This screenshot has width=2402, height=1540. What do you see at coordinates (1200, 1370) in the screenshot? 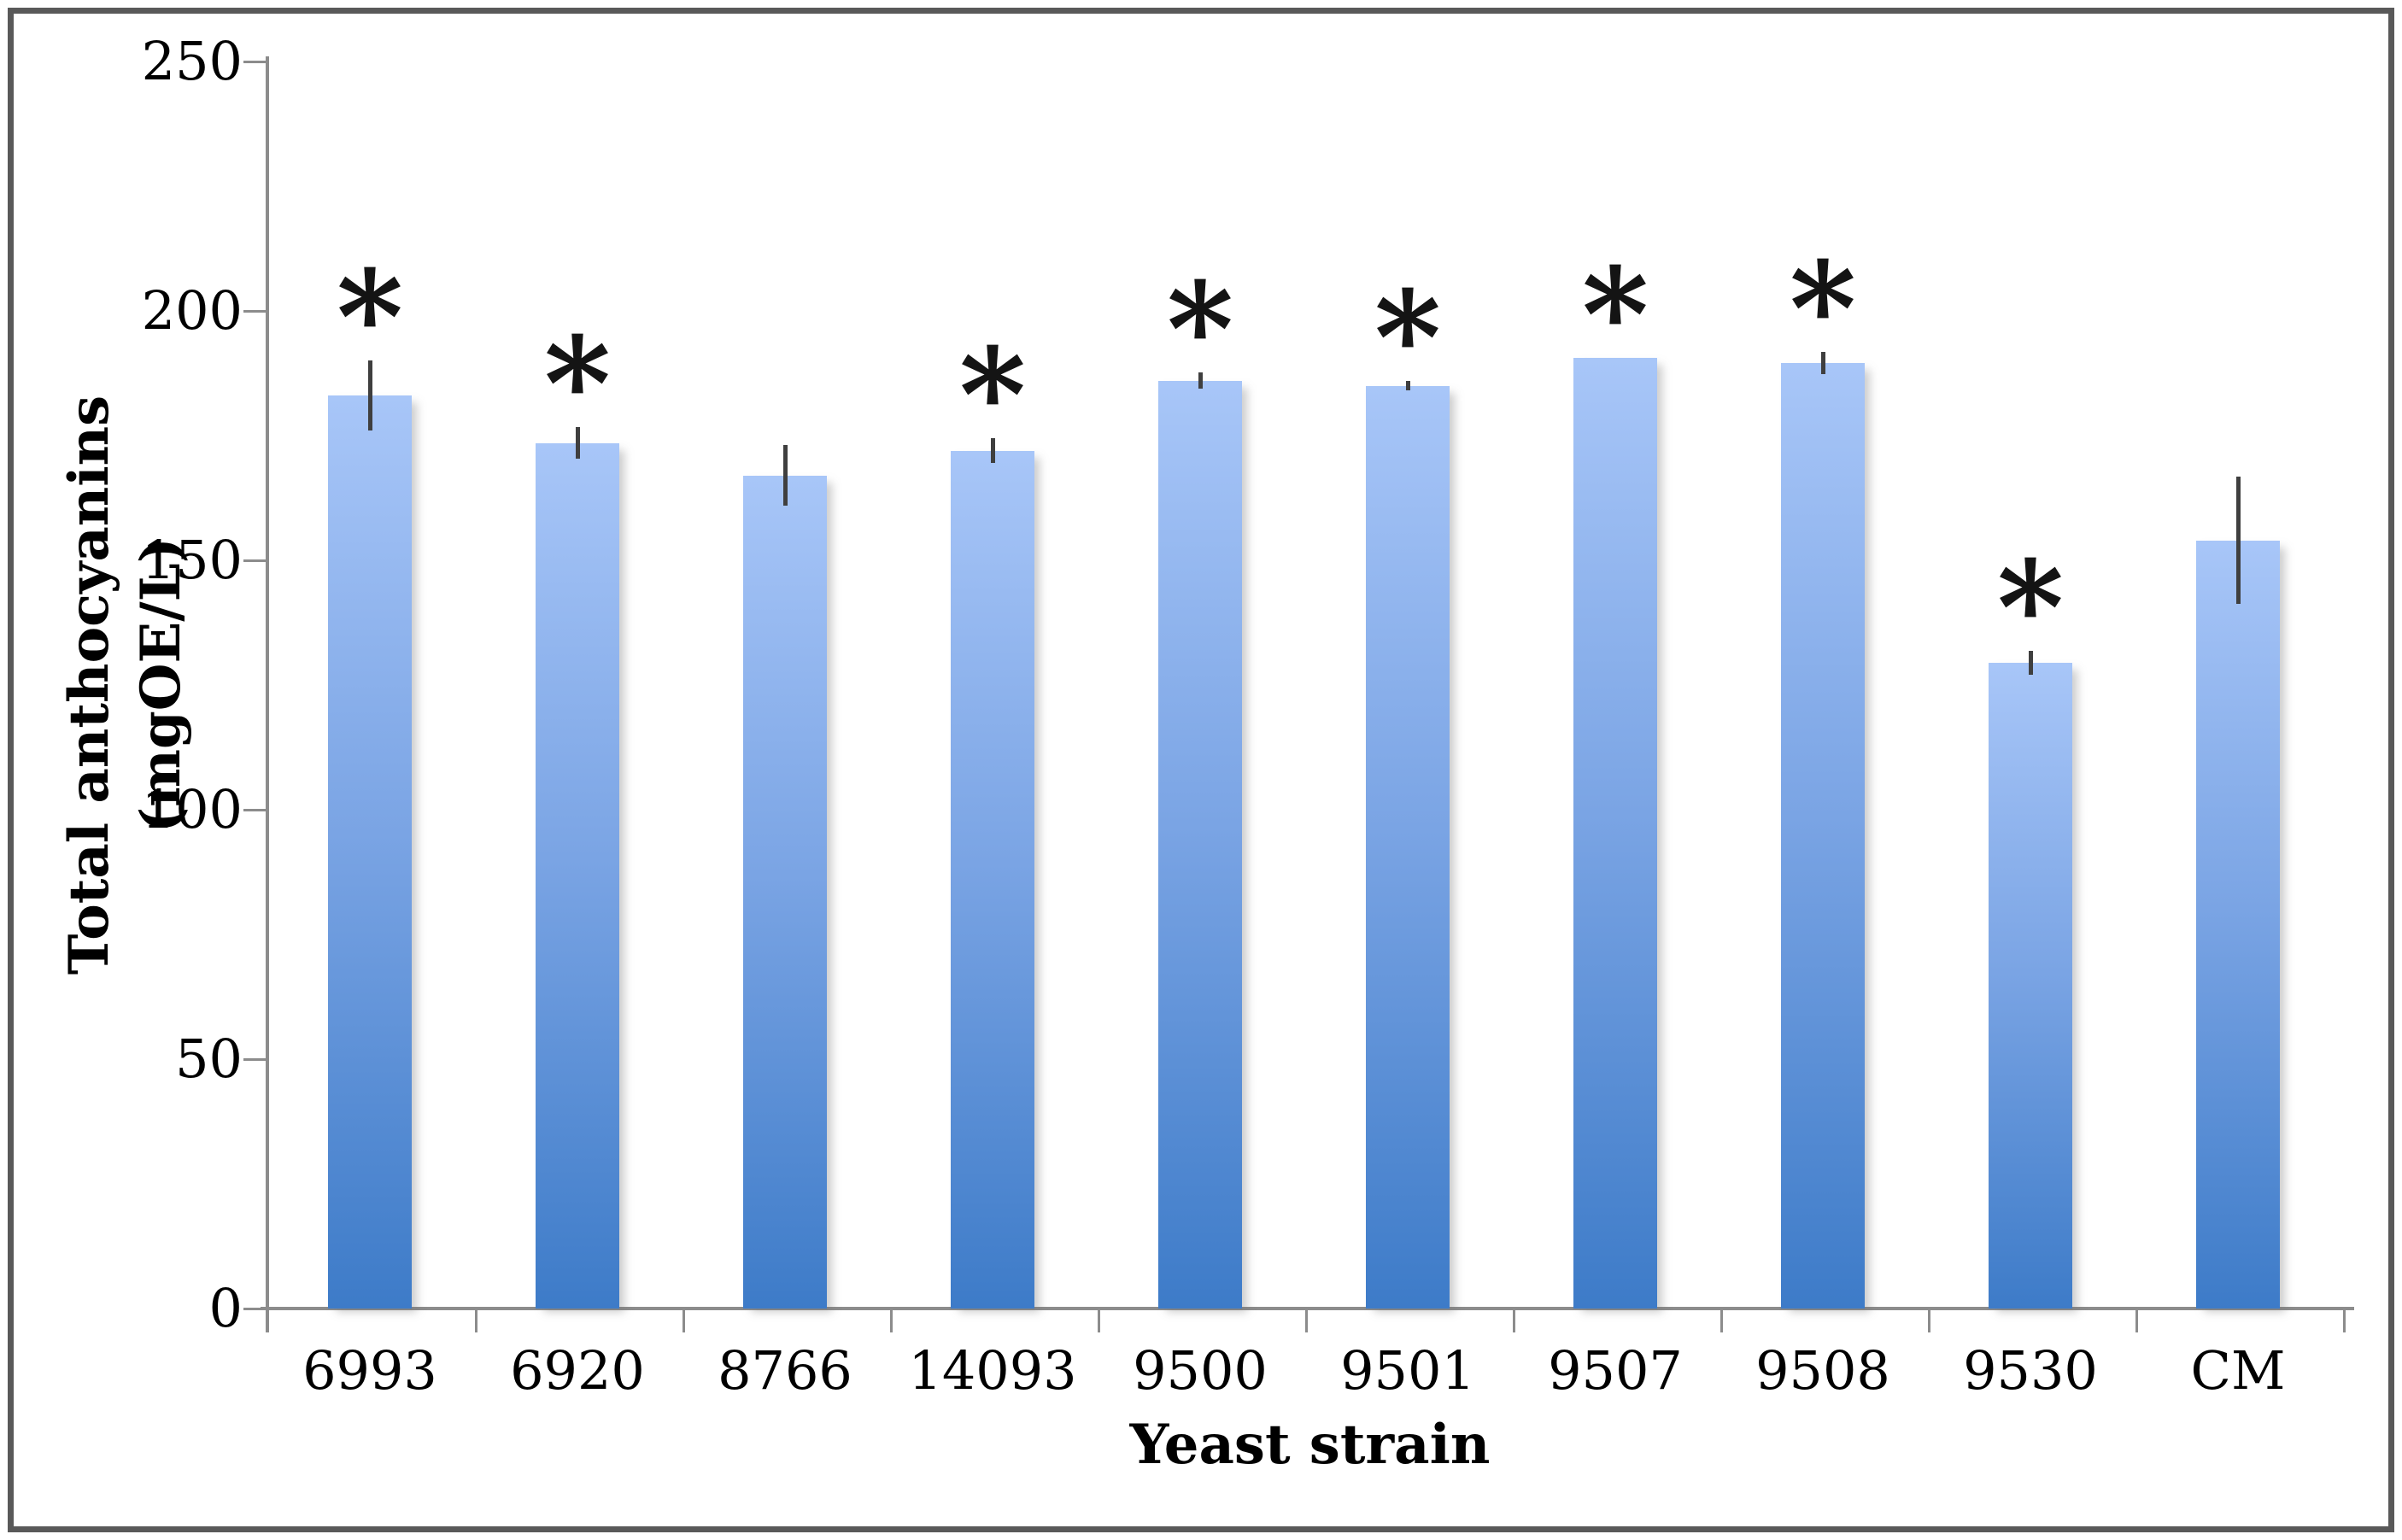
I see `x-tick-label-9500: 9500` at bounding box center [1200, 1370].